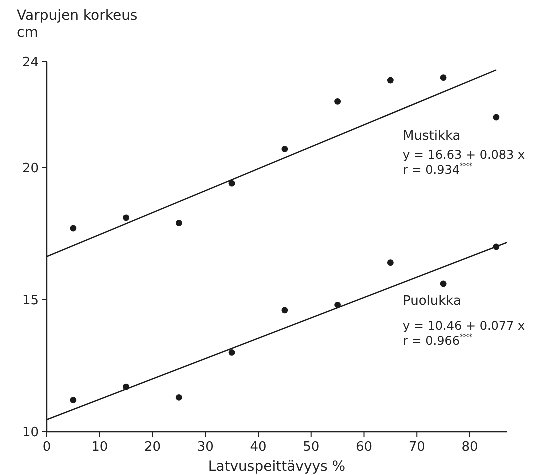 This screenshot has width=554, height=475. What do you see at coordinates (47, 447) in the screenshot?
I see `x-tick-label: 0` at bounding box center [47, 447].